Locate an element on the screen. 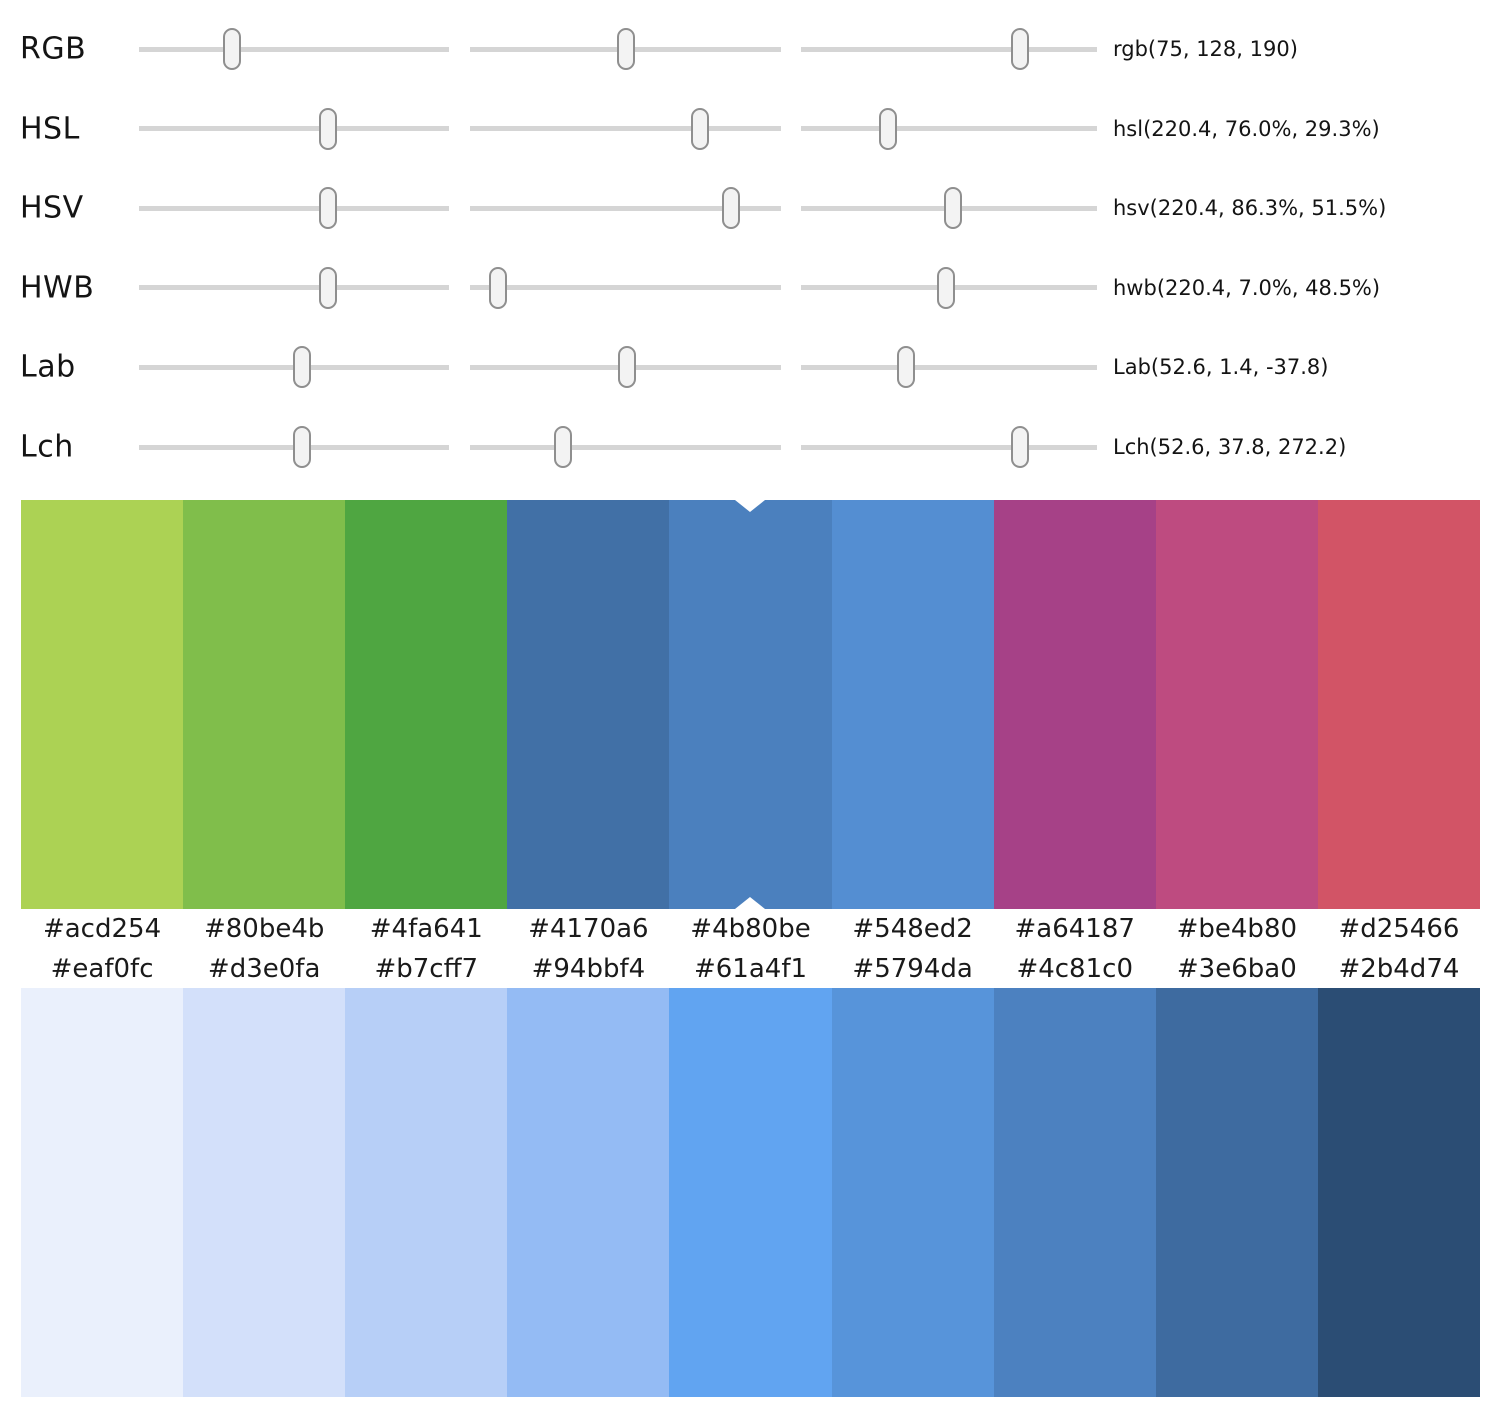  lightness-hex-label-7: #4c81c0 is located at coordinates (1074, 968).